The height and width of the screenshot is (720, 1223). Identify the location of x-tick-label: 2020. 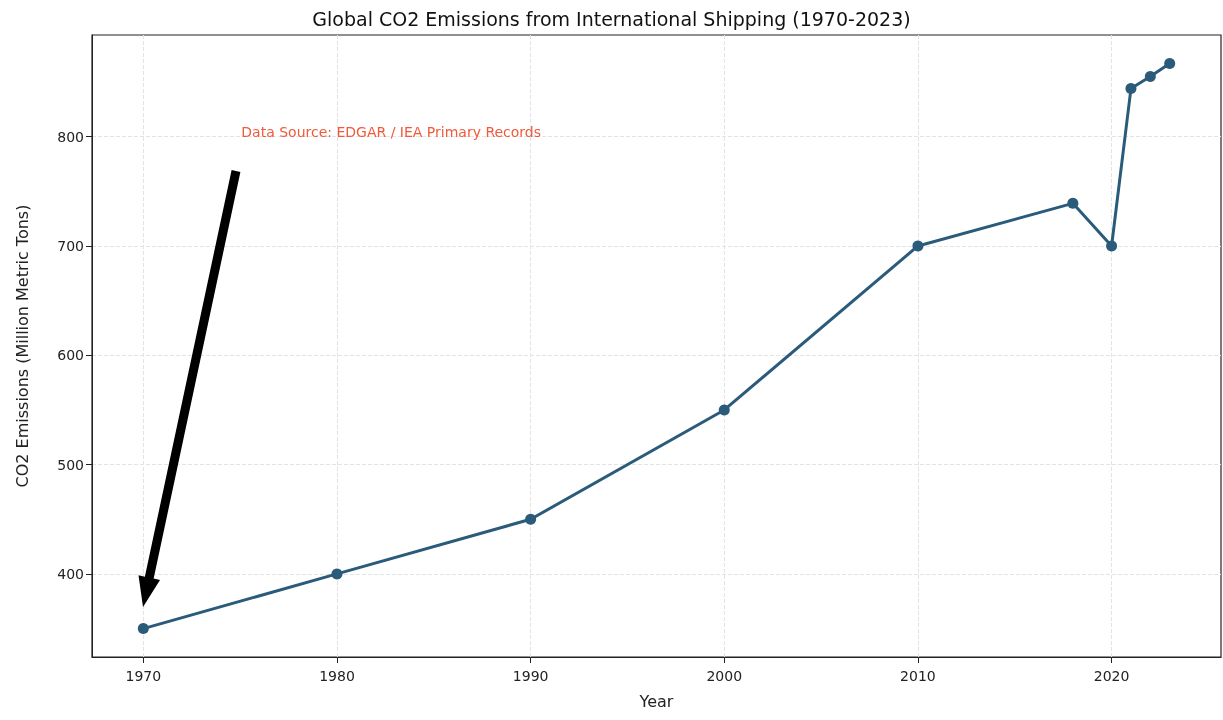
(1111, 676).